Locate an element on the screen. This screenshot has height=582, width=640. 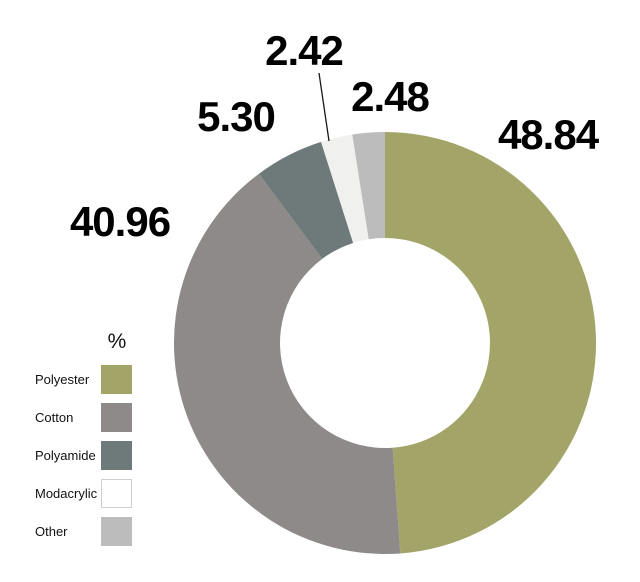
value-label-polyester: 48.84 is located at coordinates (548, 134).